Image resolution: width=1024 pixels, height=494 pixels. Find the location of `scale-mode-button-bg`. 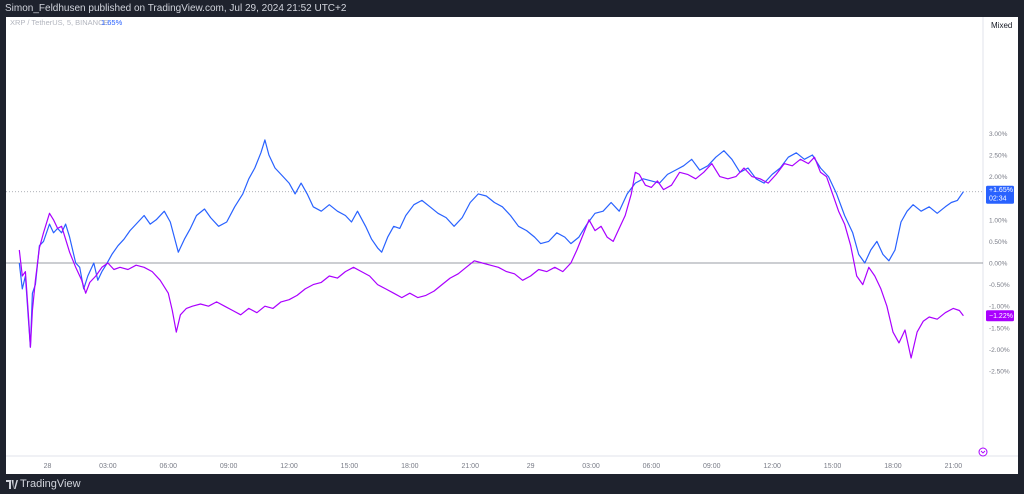

scale-mode-button-bg is located at coordinates (1001, 25).